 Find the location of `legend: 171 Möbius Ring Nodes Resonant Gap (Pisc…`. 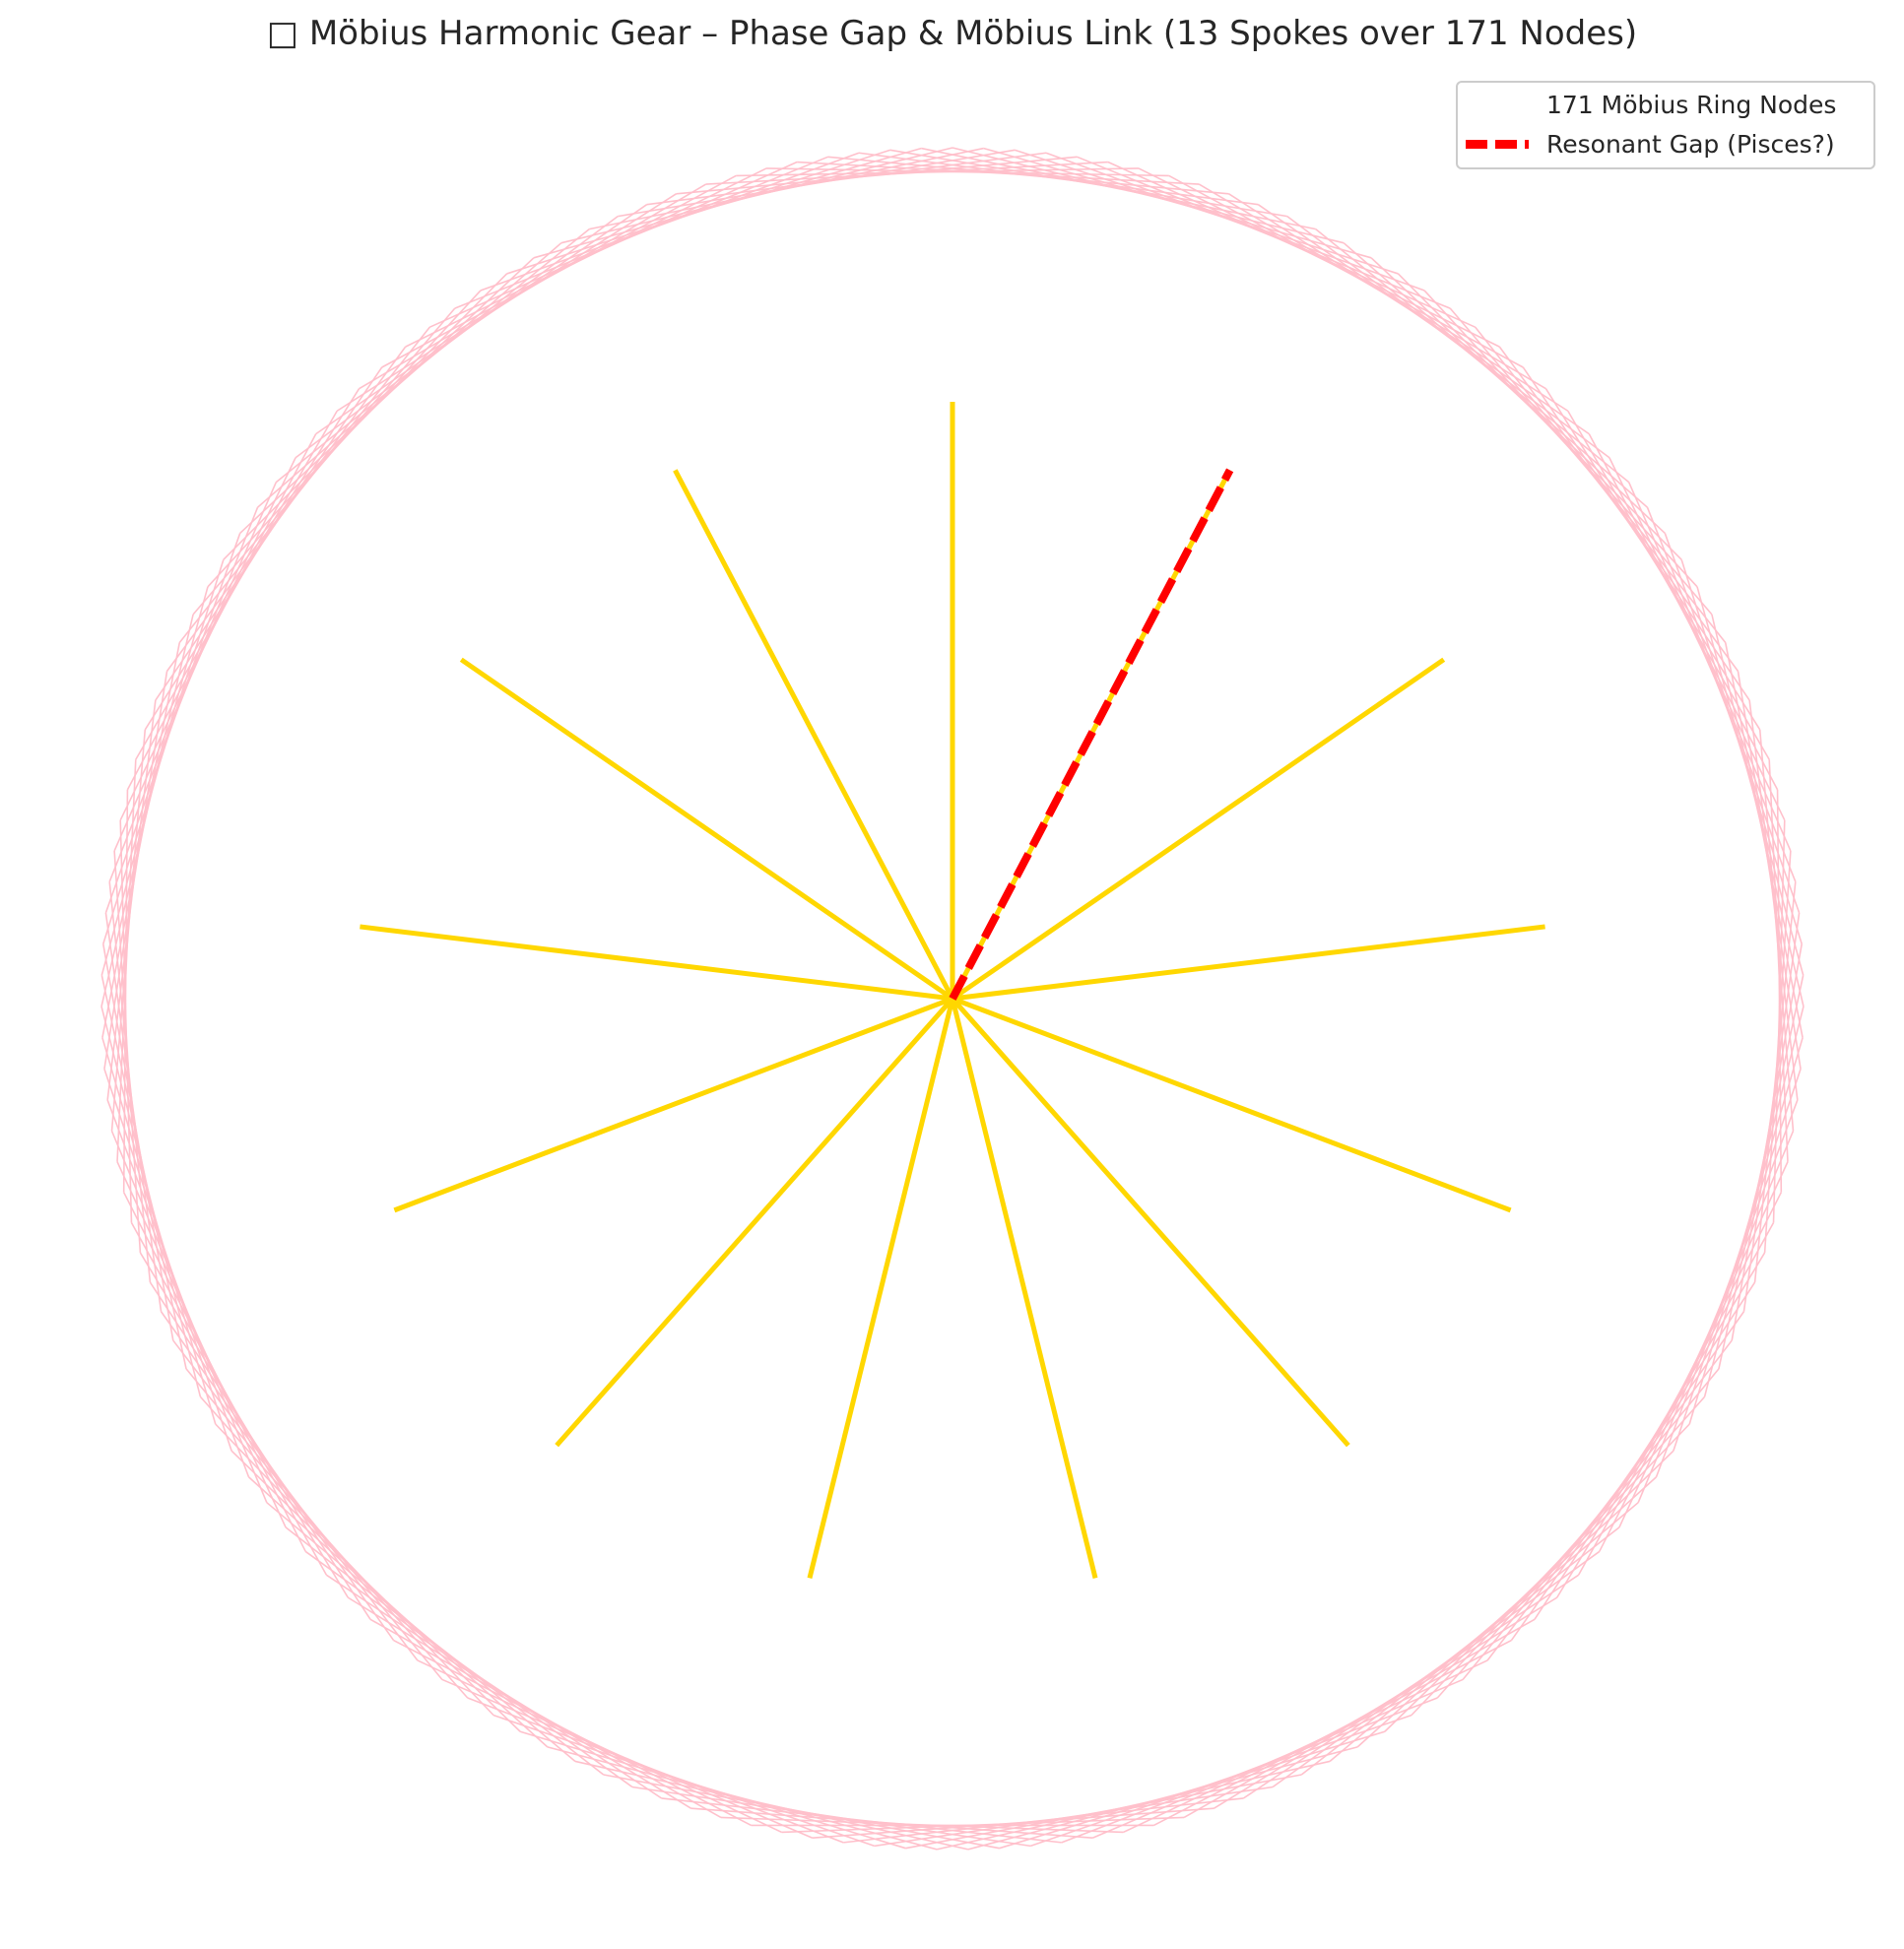

legend: 171 Möbius Ring Nodes Resonant Gap (Pisc… is located at coordinates (1665, 125).